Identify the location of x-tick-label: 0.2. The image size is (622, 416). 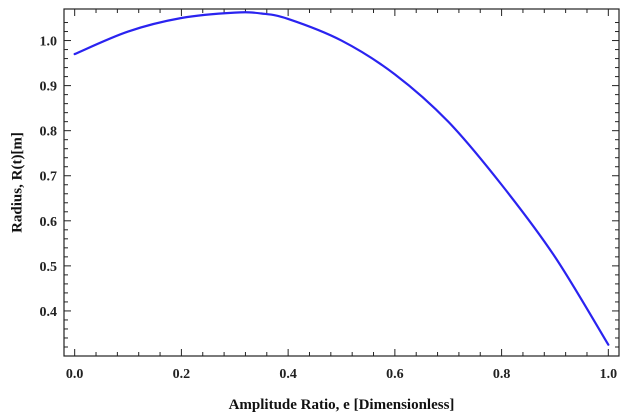
(182, 374).